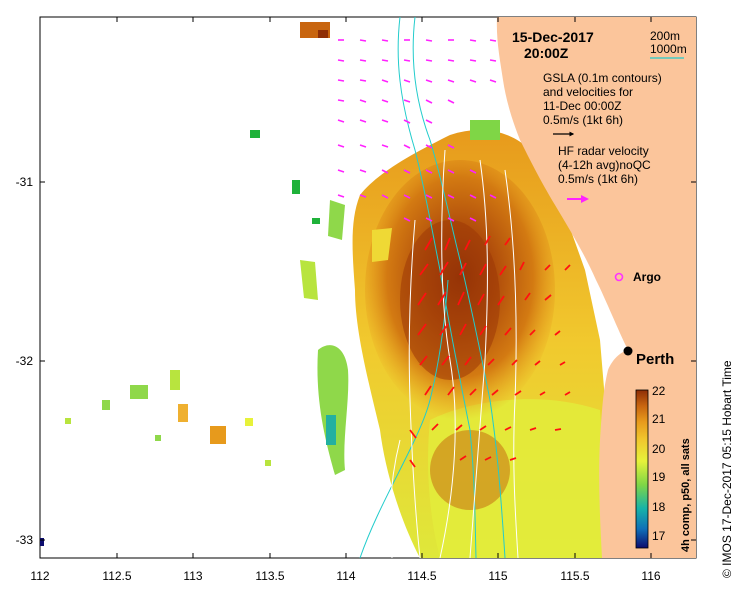 This screenshot has height=592, width=739. Describe the element at coordinates (421, 576) in the screenshot. I see `x-tick-label: 114.5` at that location.